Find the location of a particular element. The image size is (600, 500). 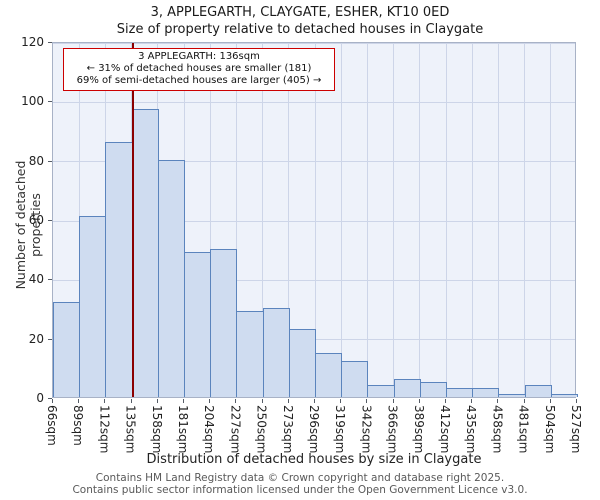

x-tick-label: 135sqm is located at coordinates (130, 429).